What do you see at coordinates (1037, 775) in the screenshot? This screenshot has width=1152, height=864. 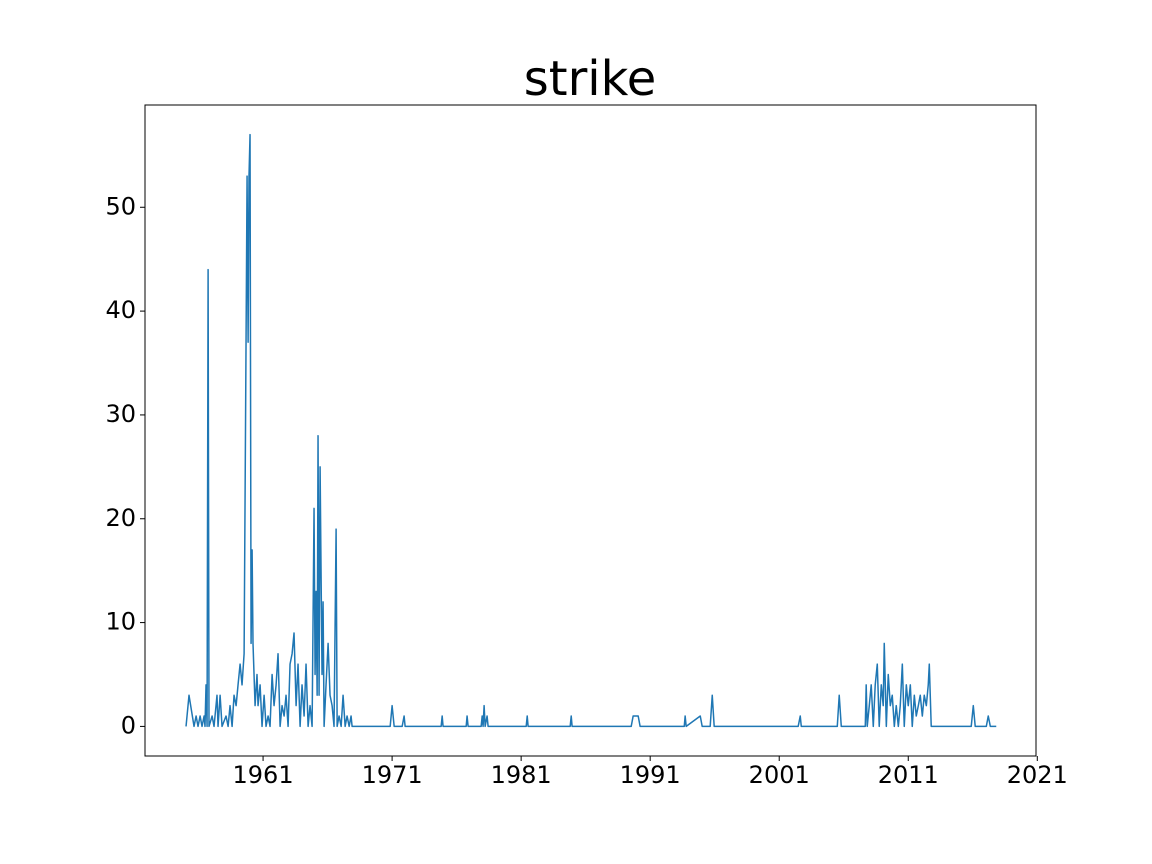 I see `x-tick-label: 2021` at bounding box center [1037, 775].